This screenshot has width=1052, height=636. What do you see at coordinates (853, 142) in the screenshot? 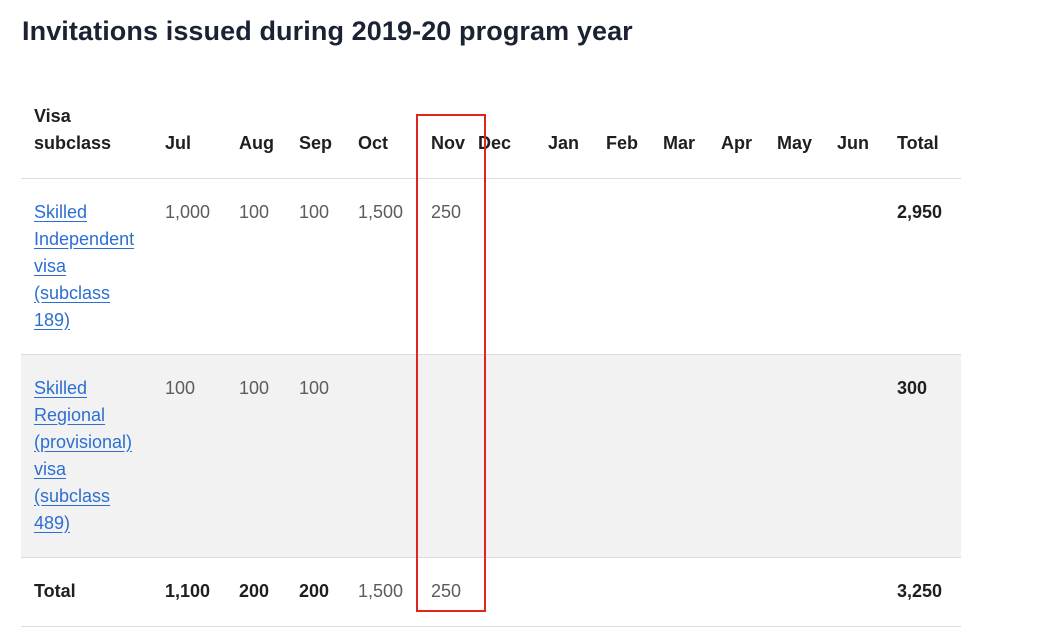
I see `header-month: Jun` at bounding box center [853, 142].